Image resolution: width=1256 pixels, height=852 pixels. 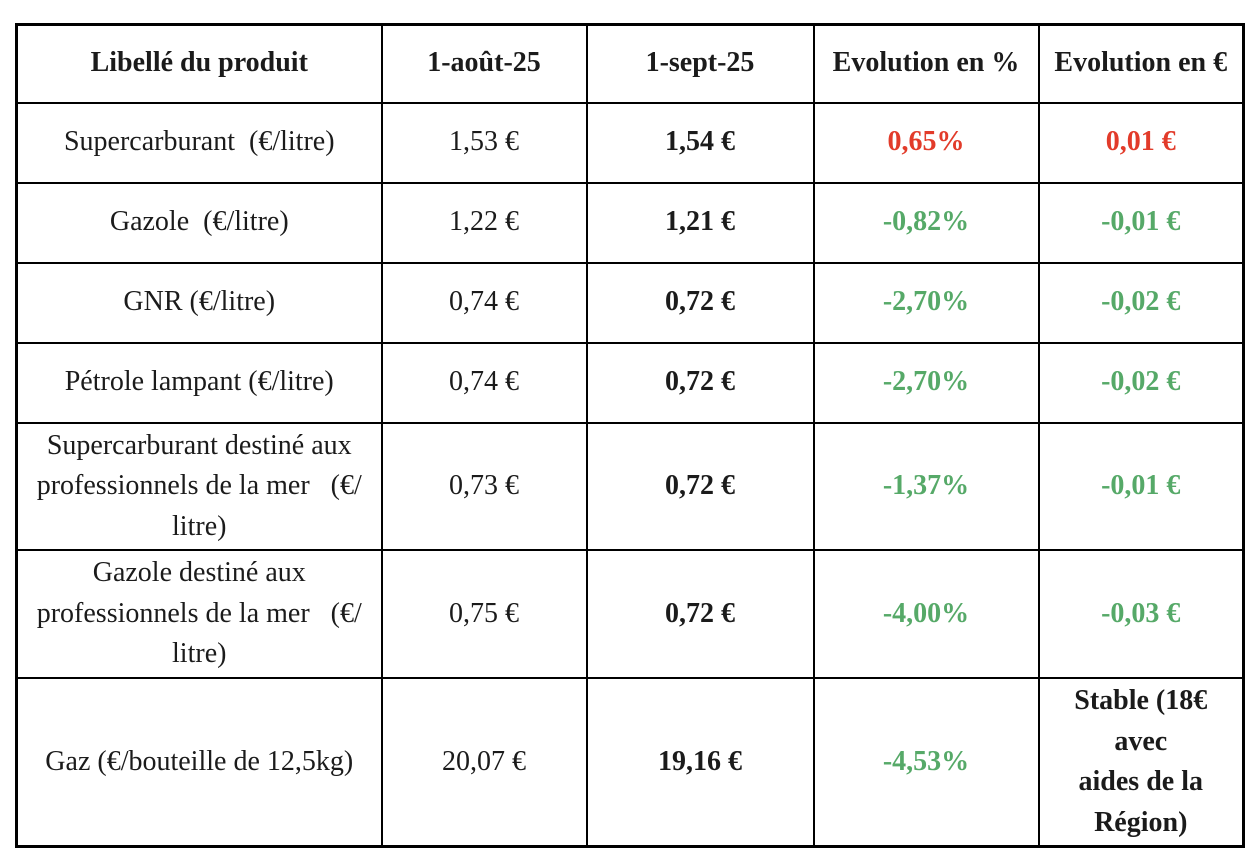 I want to click on evolution-percent-cell: -4,00%, so click(x=926, y=614).